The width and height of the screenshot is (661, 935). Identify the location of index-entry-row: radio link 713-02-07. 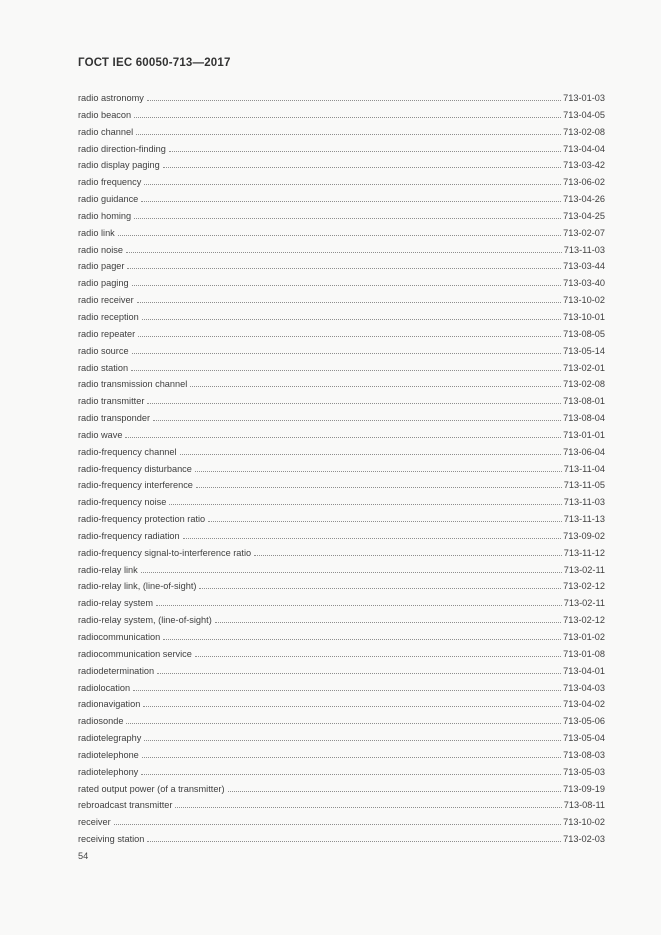
(341, 233).